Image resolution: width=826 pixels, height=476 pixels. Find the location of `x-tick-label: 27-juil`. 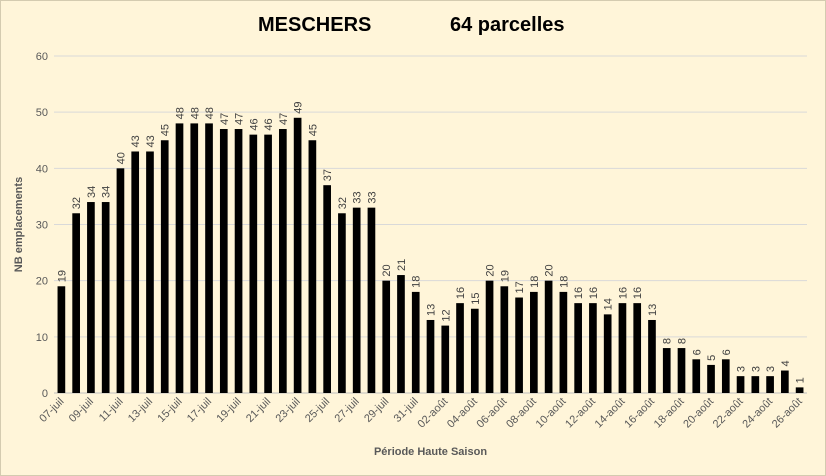

x-tick-label: 27-juil is located at coordinates (347, 410).